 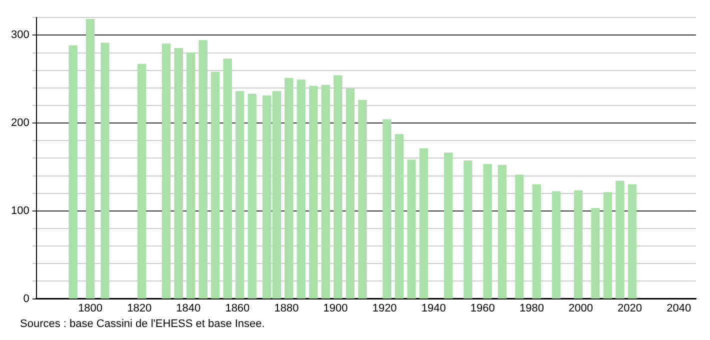 What do you see at coordinates (20, 123) in the screenshot?
I see `y-tick-label: 200` at bounding box center [20, 123].